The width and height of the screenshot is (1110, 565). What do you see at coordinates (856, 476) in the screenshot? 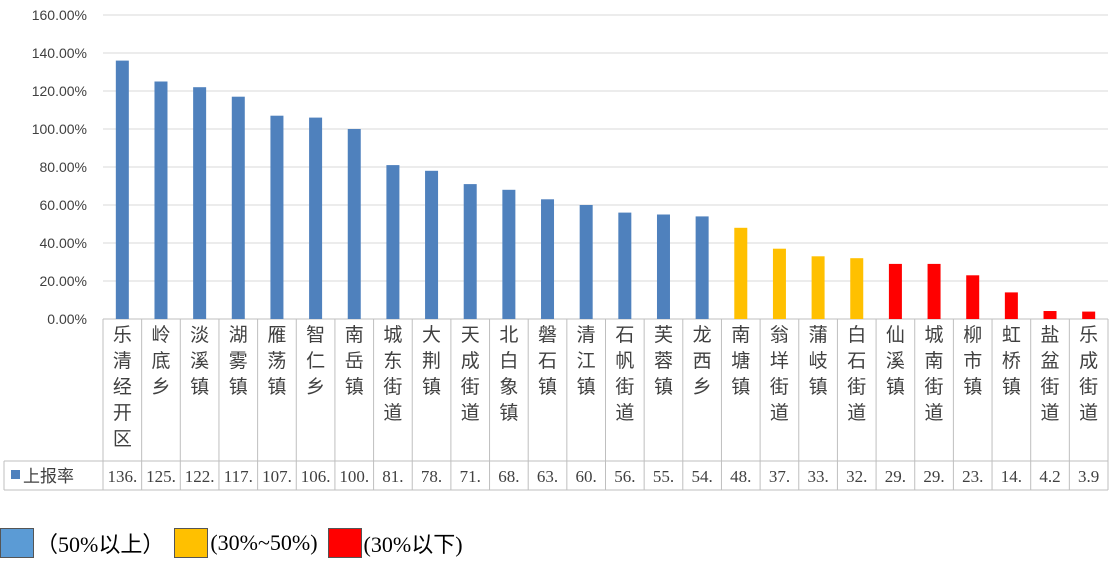
I see `table-value: 32.` at bounding box center [856, 476].